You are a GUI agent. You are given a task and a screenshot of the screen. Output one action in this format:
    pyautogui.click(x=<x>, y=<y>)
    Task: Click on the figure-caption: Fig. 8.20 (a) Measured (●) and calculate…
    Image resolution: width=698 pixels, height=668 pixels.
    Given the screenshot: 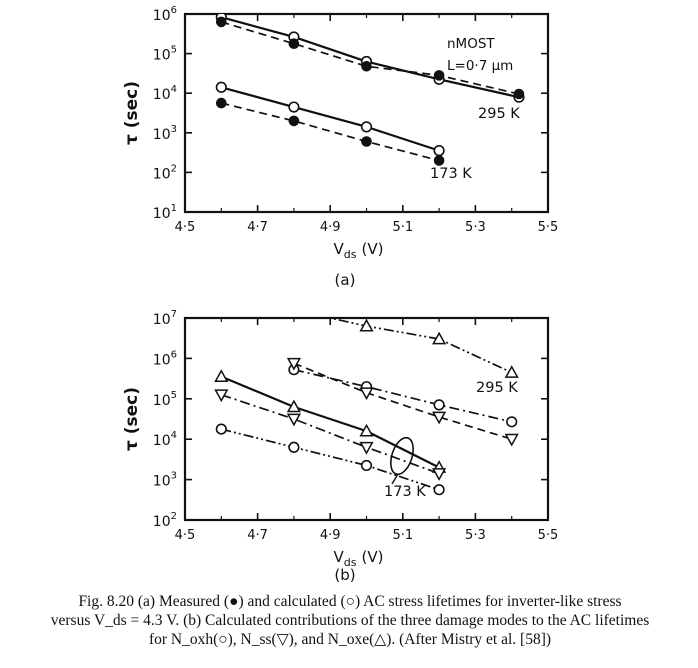 What is the action you would take?
    pyautogui.click(x=350, y=620)
    